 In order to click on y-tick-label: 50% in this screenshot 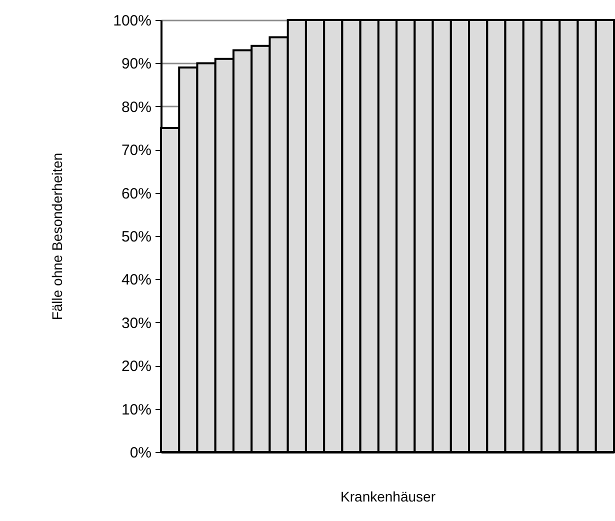, I will do `click(136, 237)`.